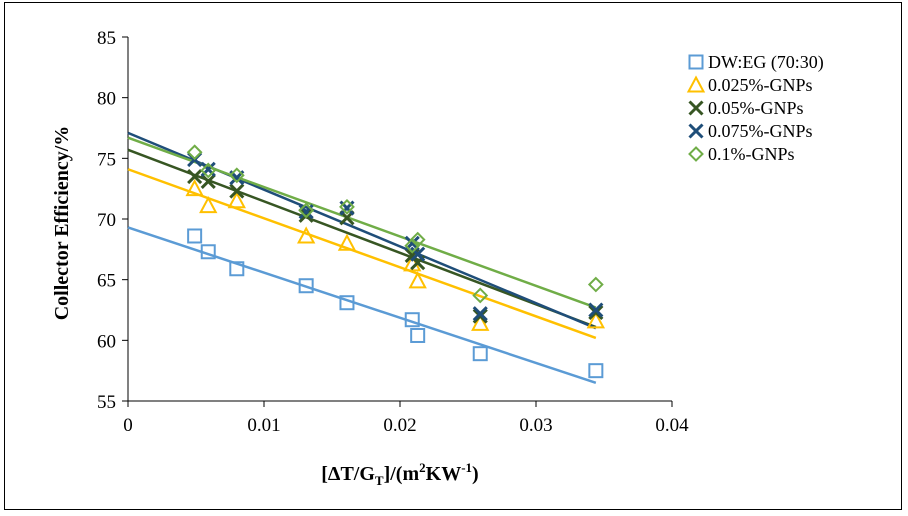 This screenshot has height=516, width=908. What do you see at coordinates (444, 474) in the screenshot?
I see `x-axis-title-part: KW` at bounding box center [444, 474].